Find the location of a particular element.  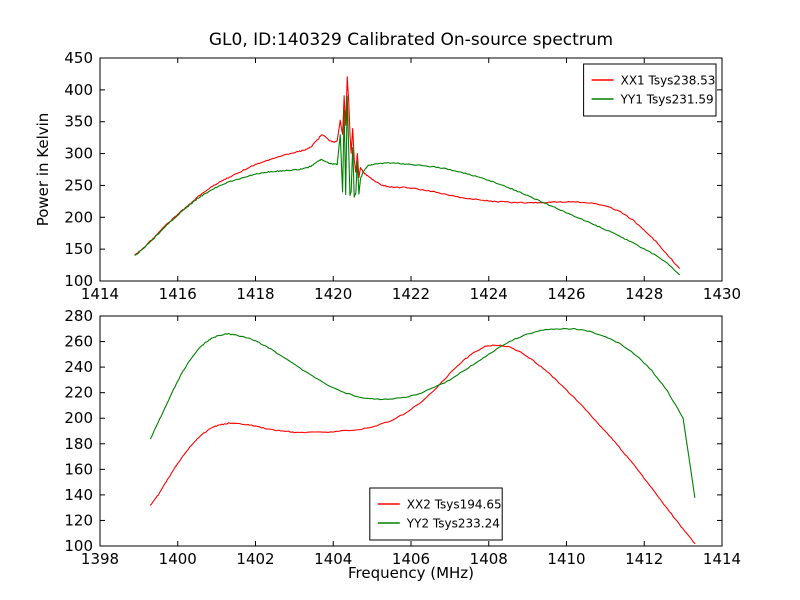

y-axis-label: Power in Kelvin is located at coordinates (43, 170).